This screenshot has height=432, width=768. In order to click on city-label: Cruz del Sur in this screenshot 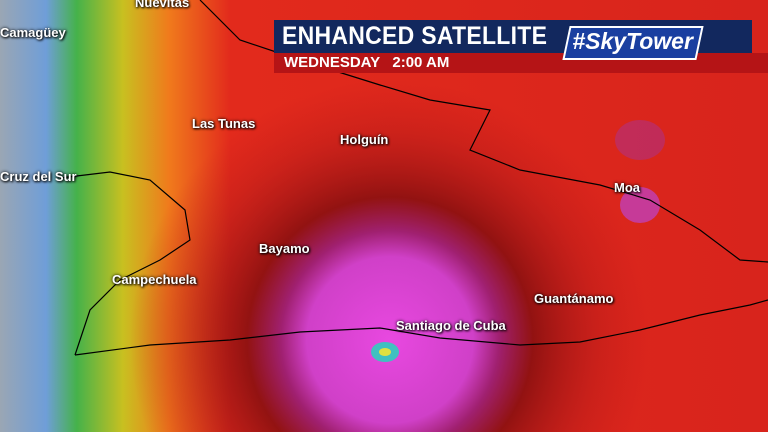, I will do `click(38, 176)`.